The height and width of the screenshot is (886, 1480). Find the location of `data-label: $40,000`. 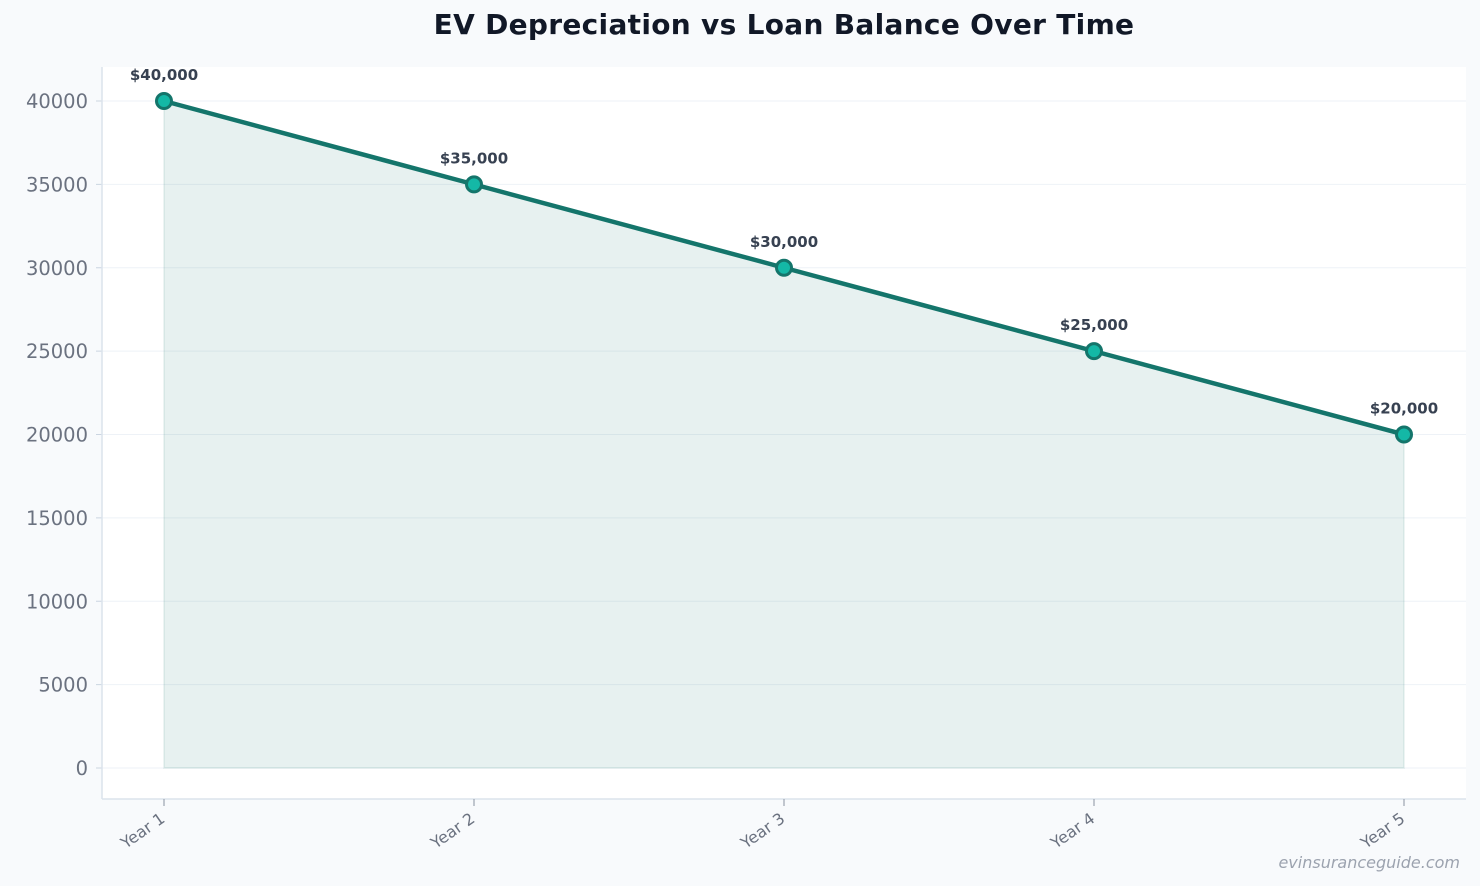

data-label: $40,000 is located at coordinates (164, 75).